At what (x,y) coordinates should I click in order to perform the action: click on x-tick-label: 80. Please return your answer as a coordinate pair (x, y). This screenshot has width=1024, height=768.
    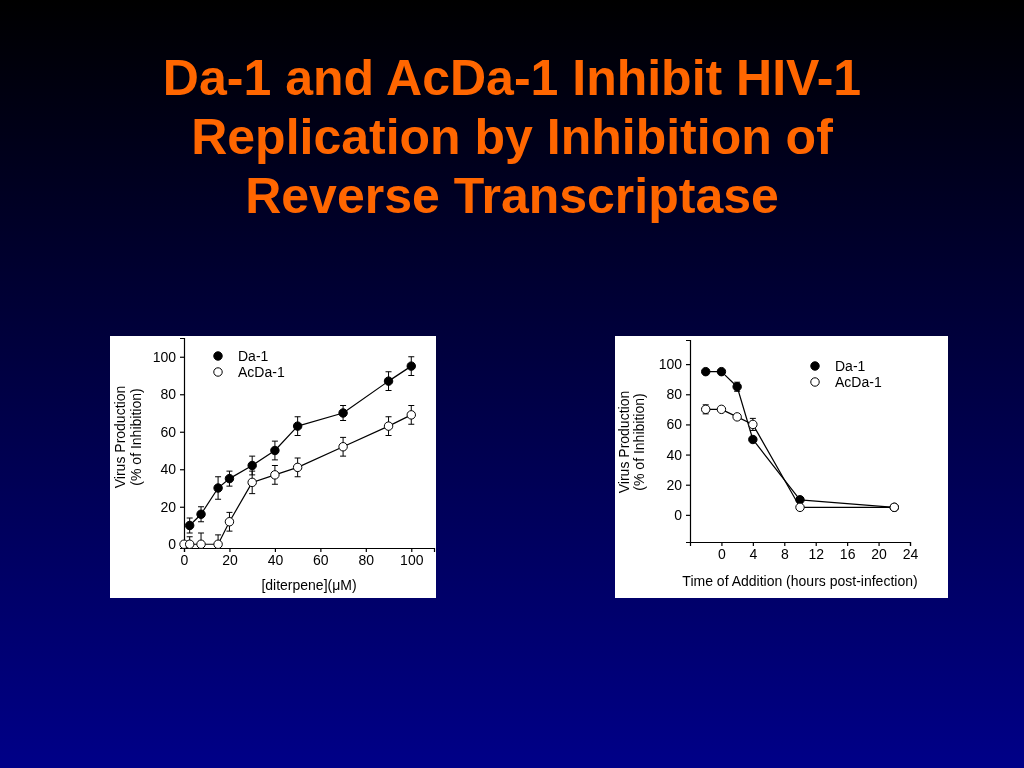
    Looking at the image, I should click on (366, 559).